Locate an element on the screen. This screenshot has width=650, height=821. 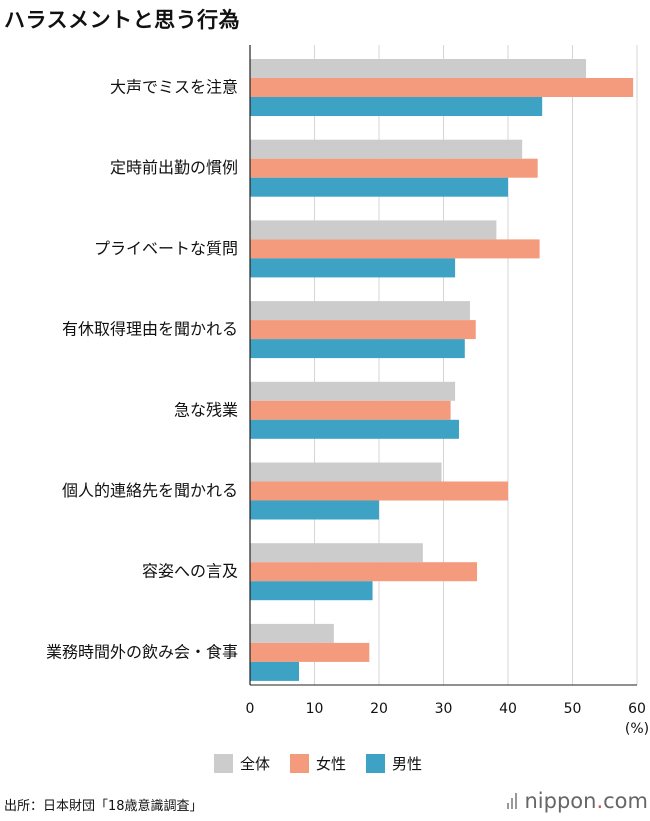
legend-item-male: 男性 is located at coordinates (394, 763).